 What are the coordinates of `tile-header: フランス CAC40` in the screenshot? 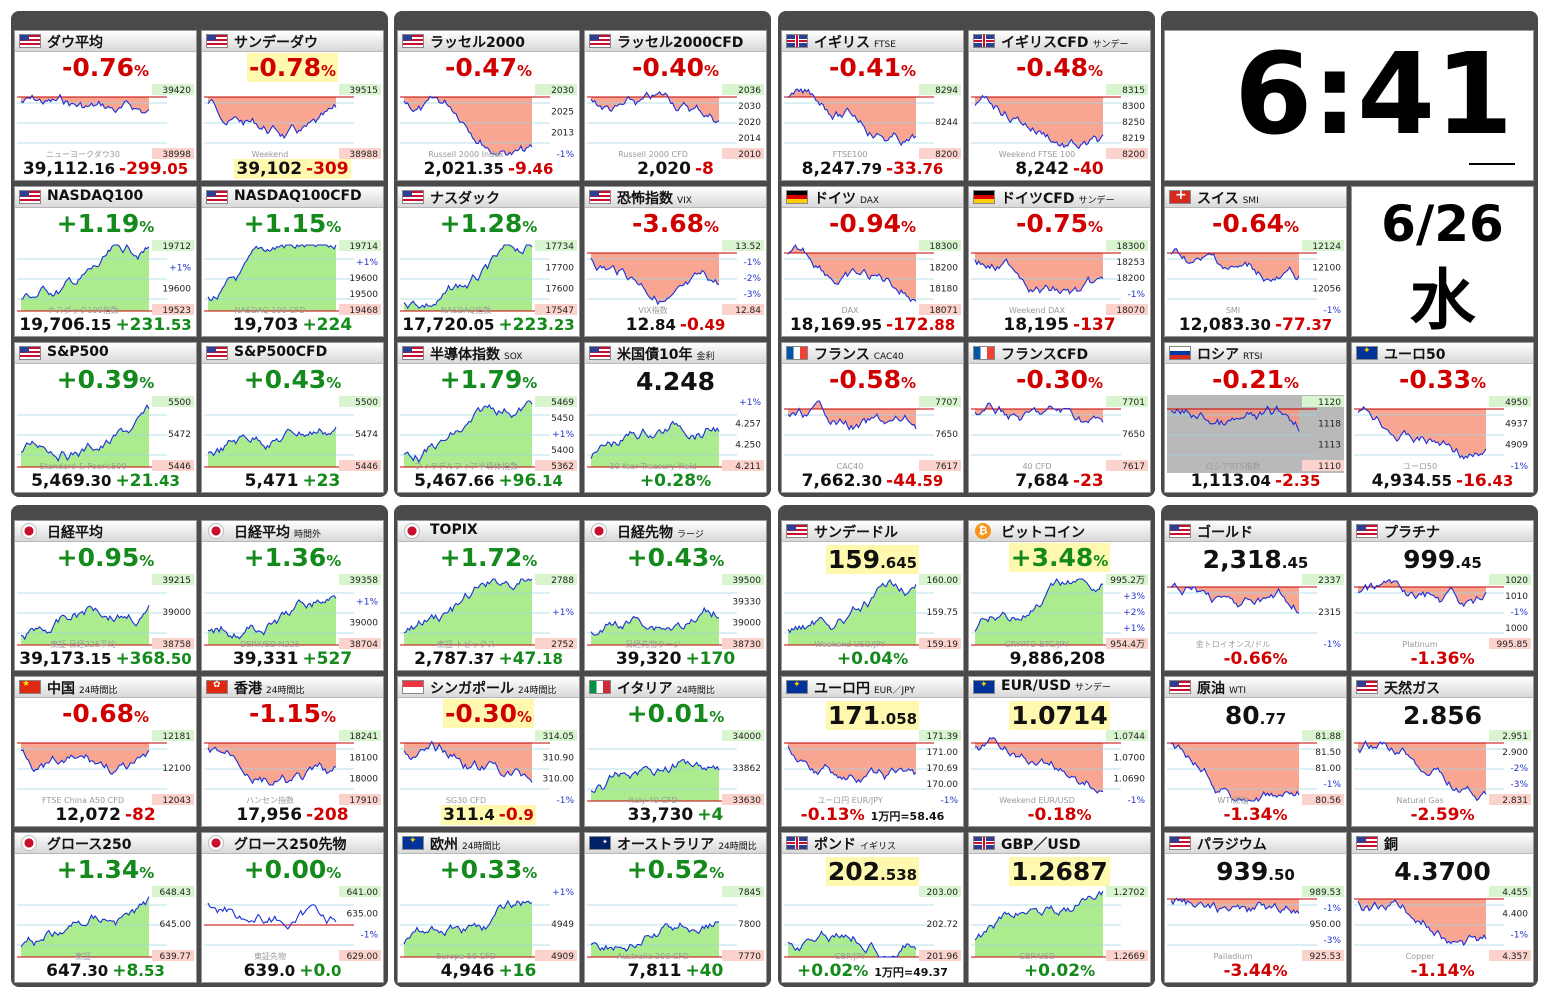 It's located at (872, 353).